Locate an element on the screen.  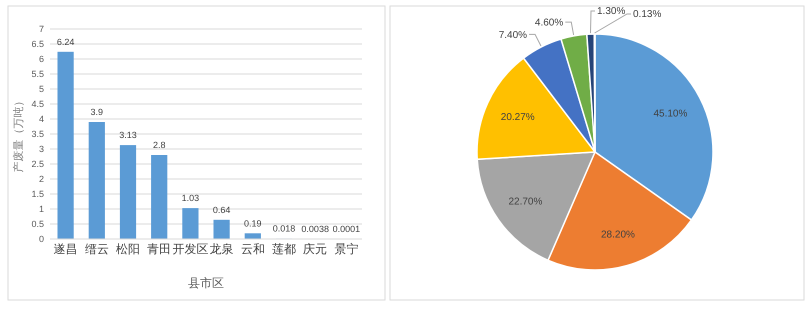
y-axis-title: 产废量（万吨） is located at coordinates (18, 134).